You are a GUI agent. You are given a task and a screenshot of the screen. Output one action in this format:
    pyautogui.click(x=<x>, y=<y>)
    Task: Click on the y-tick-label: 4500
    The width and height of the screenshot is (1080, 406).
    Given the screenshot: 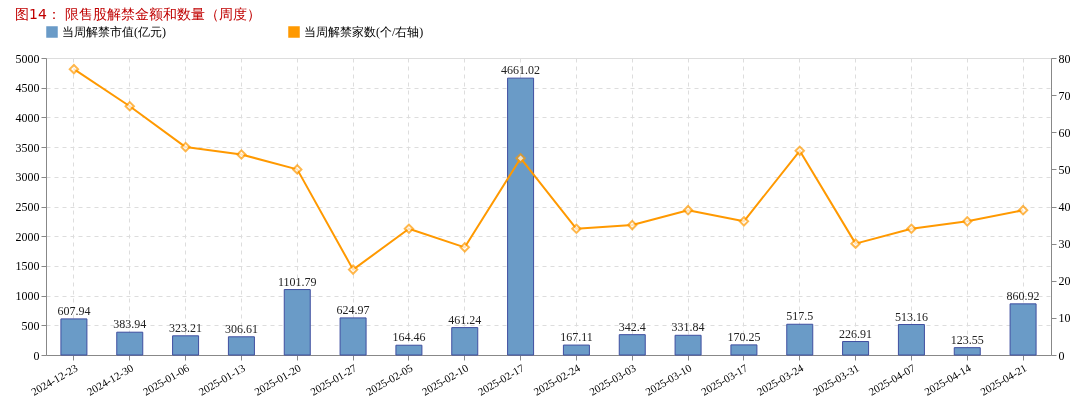 What is the action you would take?
    pyautogui.click(x=27, y=88)
    